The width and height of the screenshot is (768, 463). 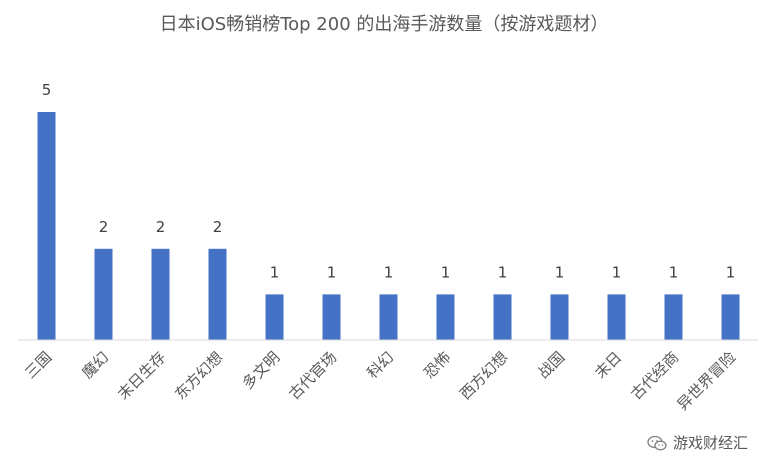 I want to click on data-label-6: 1, so click(x=389, y=272).